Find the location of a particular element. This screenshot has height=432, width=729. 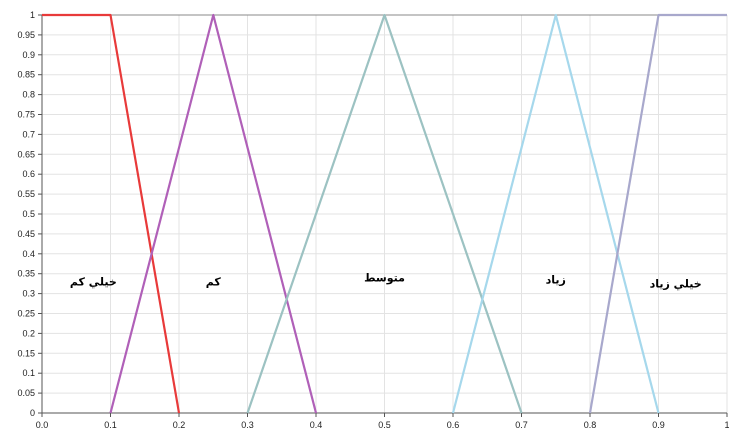

x-tick-label: 0.0 is located at coordinates (42, 425).